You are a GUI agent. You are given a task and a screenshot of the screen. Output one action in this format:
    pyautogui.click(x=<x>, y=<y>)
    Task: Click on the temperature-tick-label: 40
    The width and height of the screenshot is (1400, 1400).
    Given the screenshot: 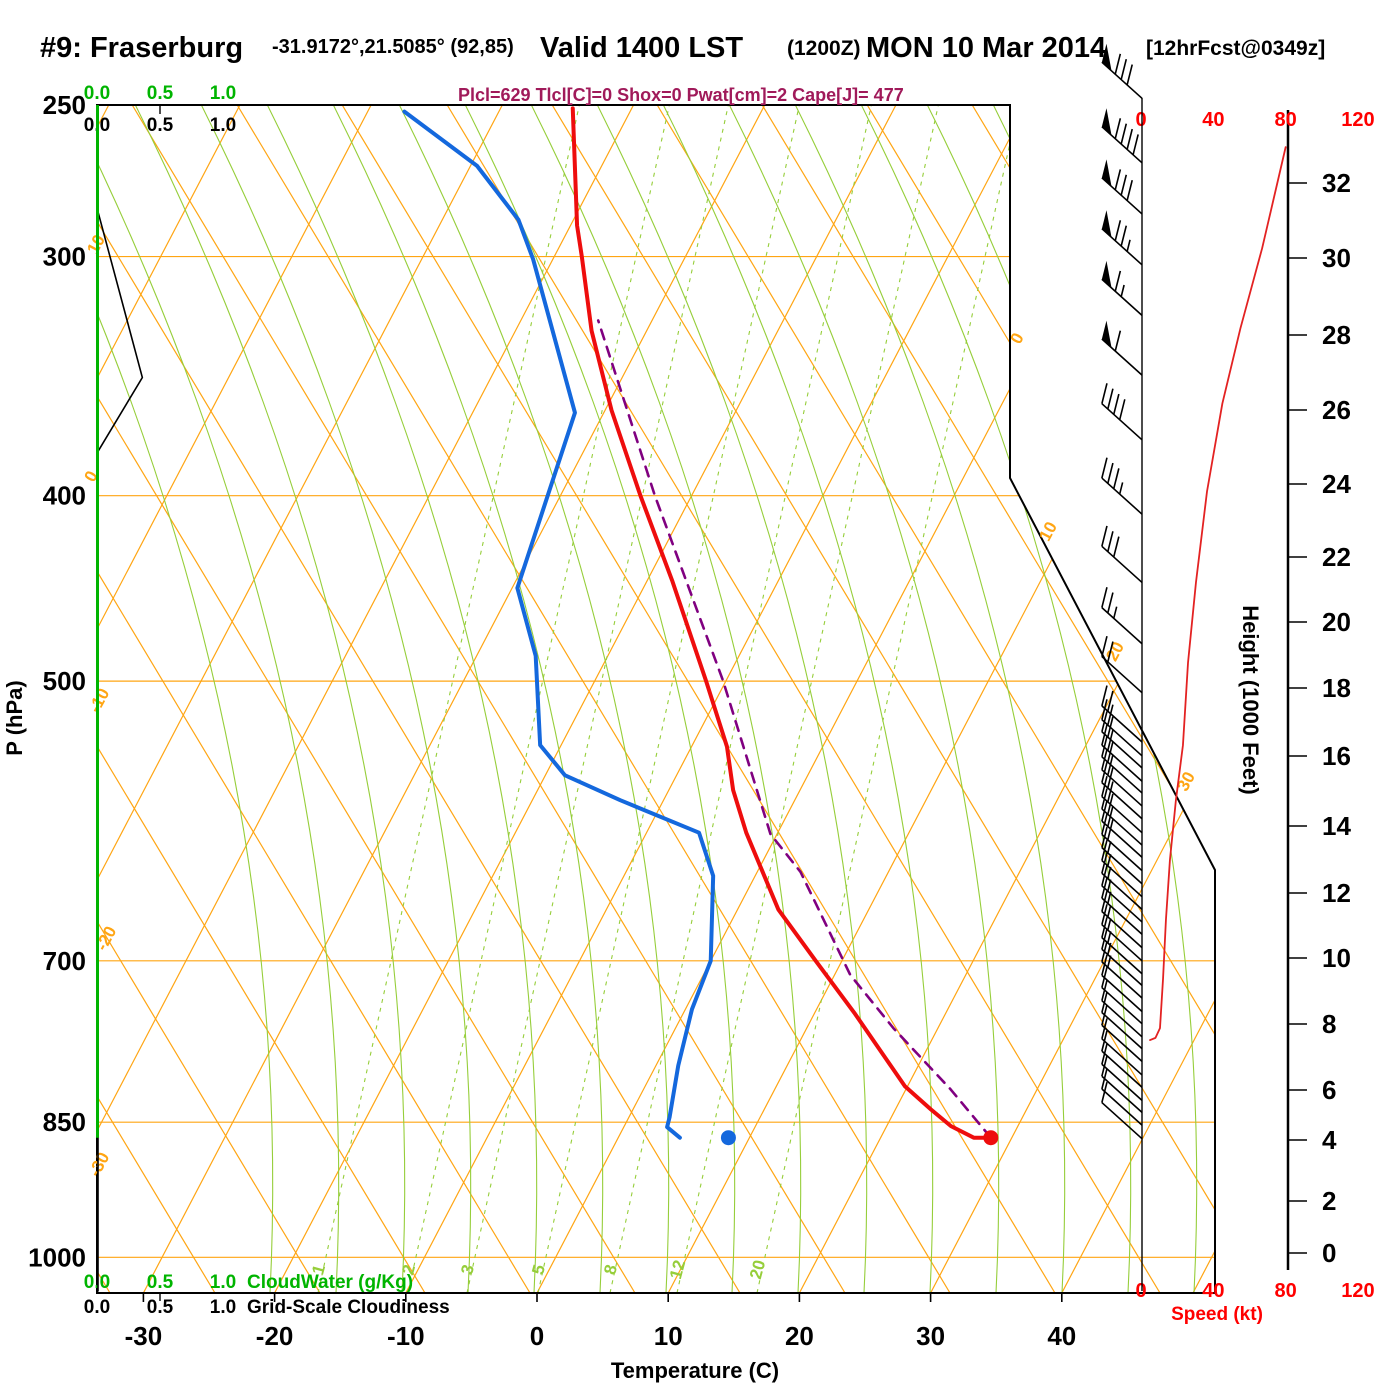 What is the action you would take?
    pyautogui.click(x=1061, y=1336)
    